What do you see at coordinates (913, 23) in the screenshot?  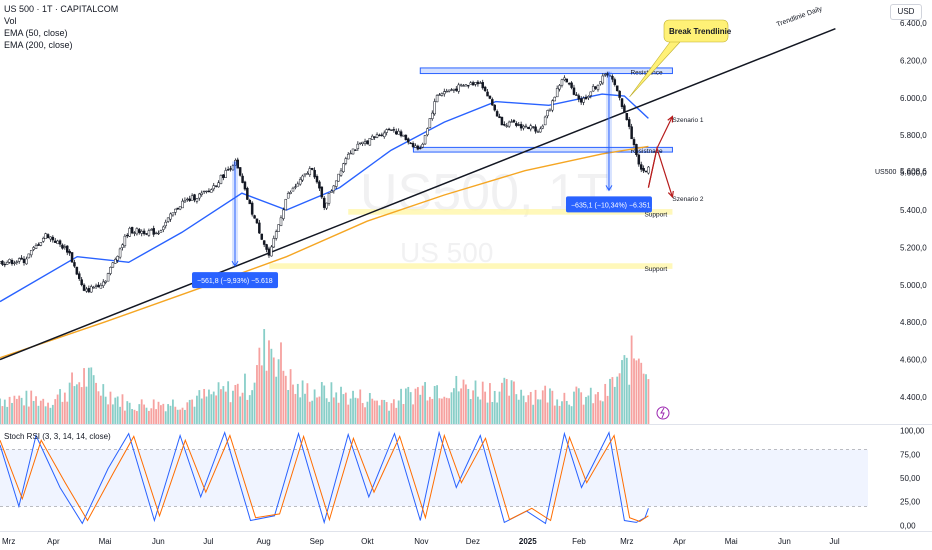 I see `price-axis-tick: 6.400,0` at bounding box center [913, 23].